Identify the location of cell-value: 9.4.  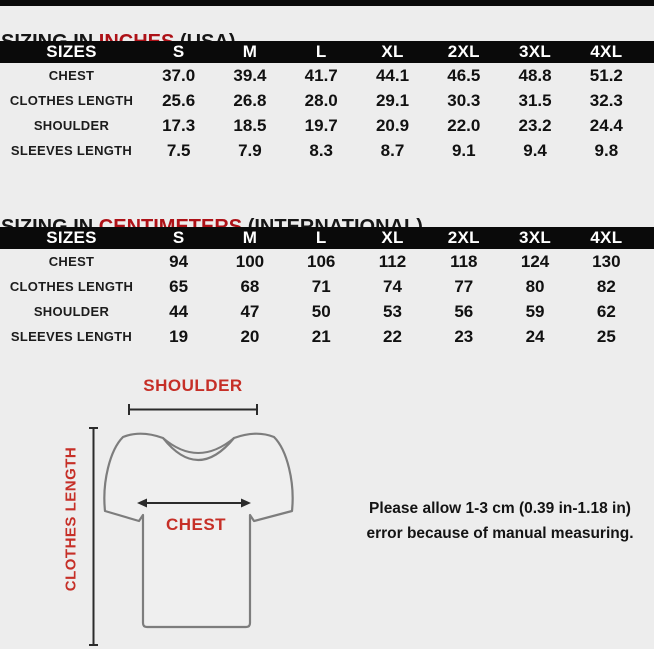
(535, 150).